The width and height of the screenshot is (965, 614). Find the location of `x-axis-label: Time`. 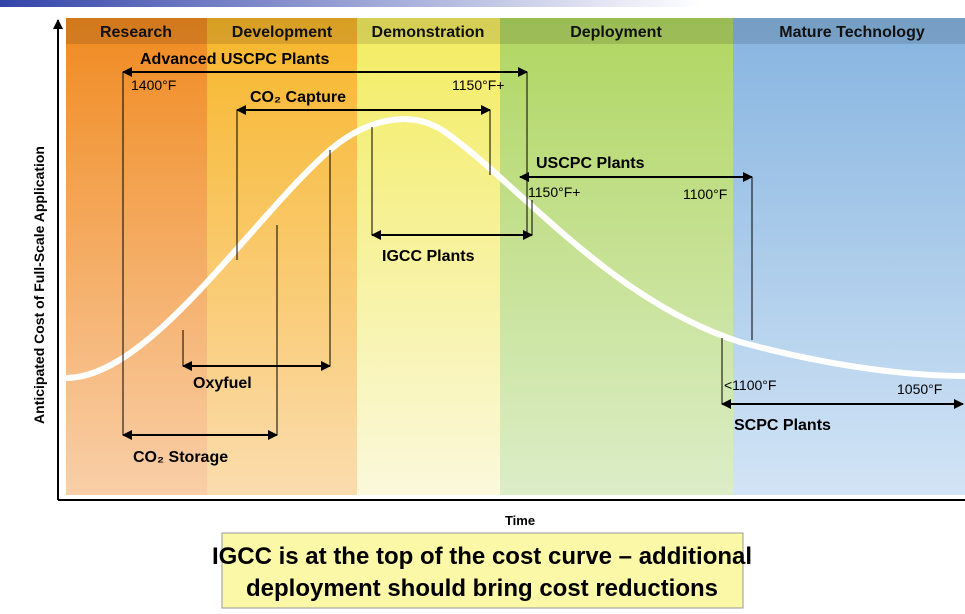

x-axis-label: Time is located at coordinates (520, 520).